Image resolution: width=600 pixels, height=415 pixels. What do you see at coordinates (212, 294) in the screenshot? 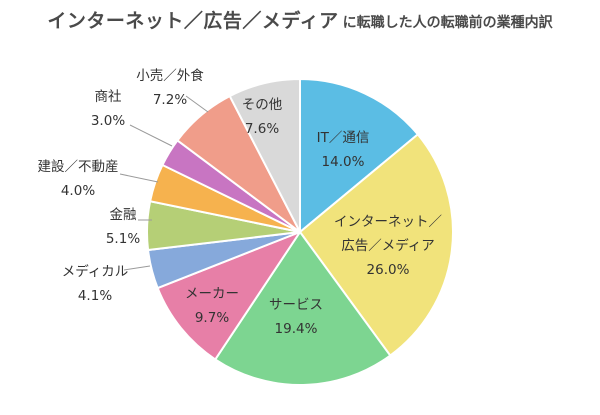
I see `category-label-slice-4: メーカー` at bounding box center [212, 294].